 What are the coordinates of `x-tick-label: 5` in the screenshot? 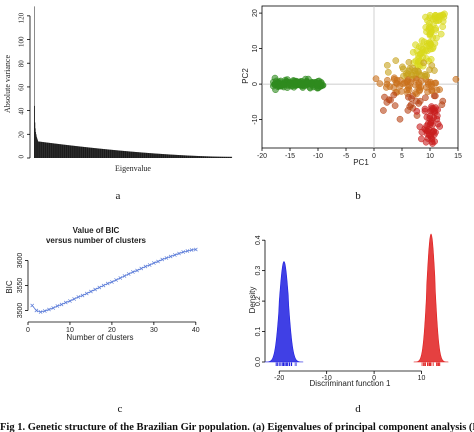 It's located at (402, 156).